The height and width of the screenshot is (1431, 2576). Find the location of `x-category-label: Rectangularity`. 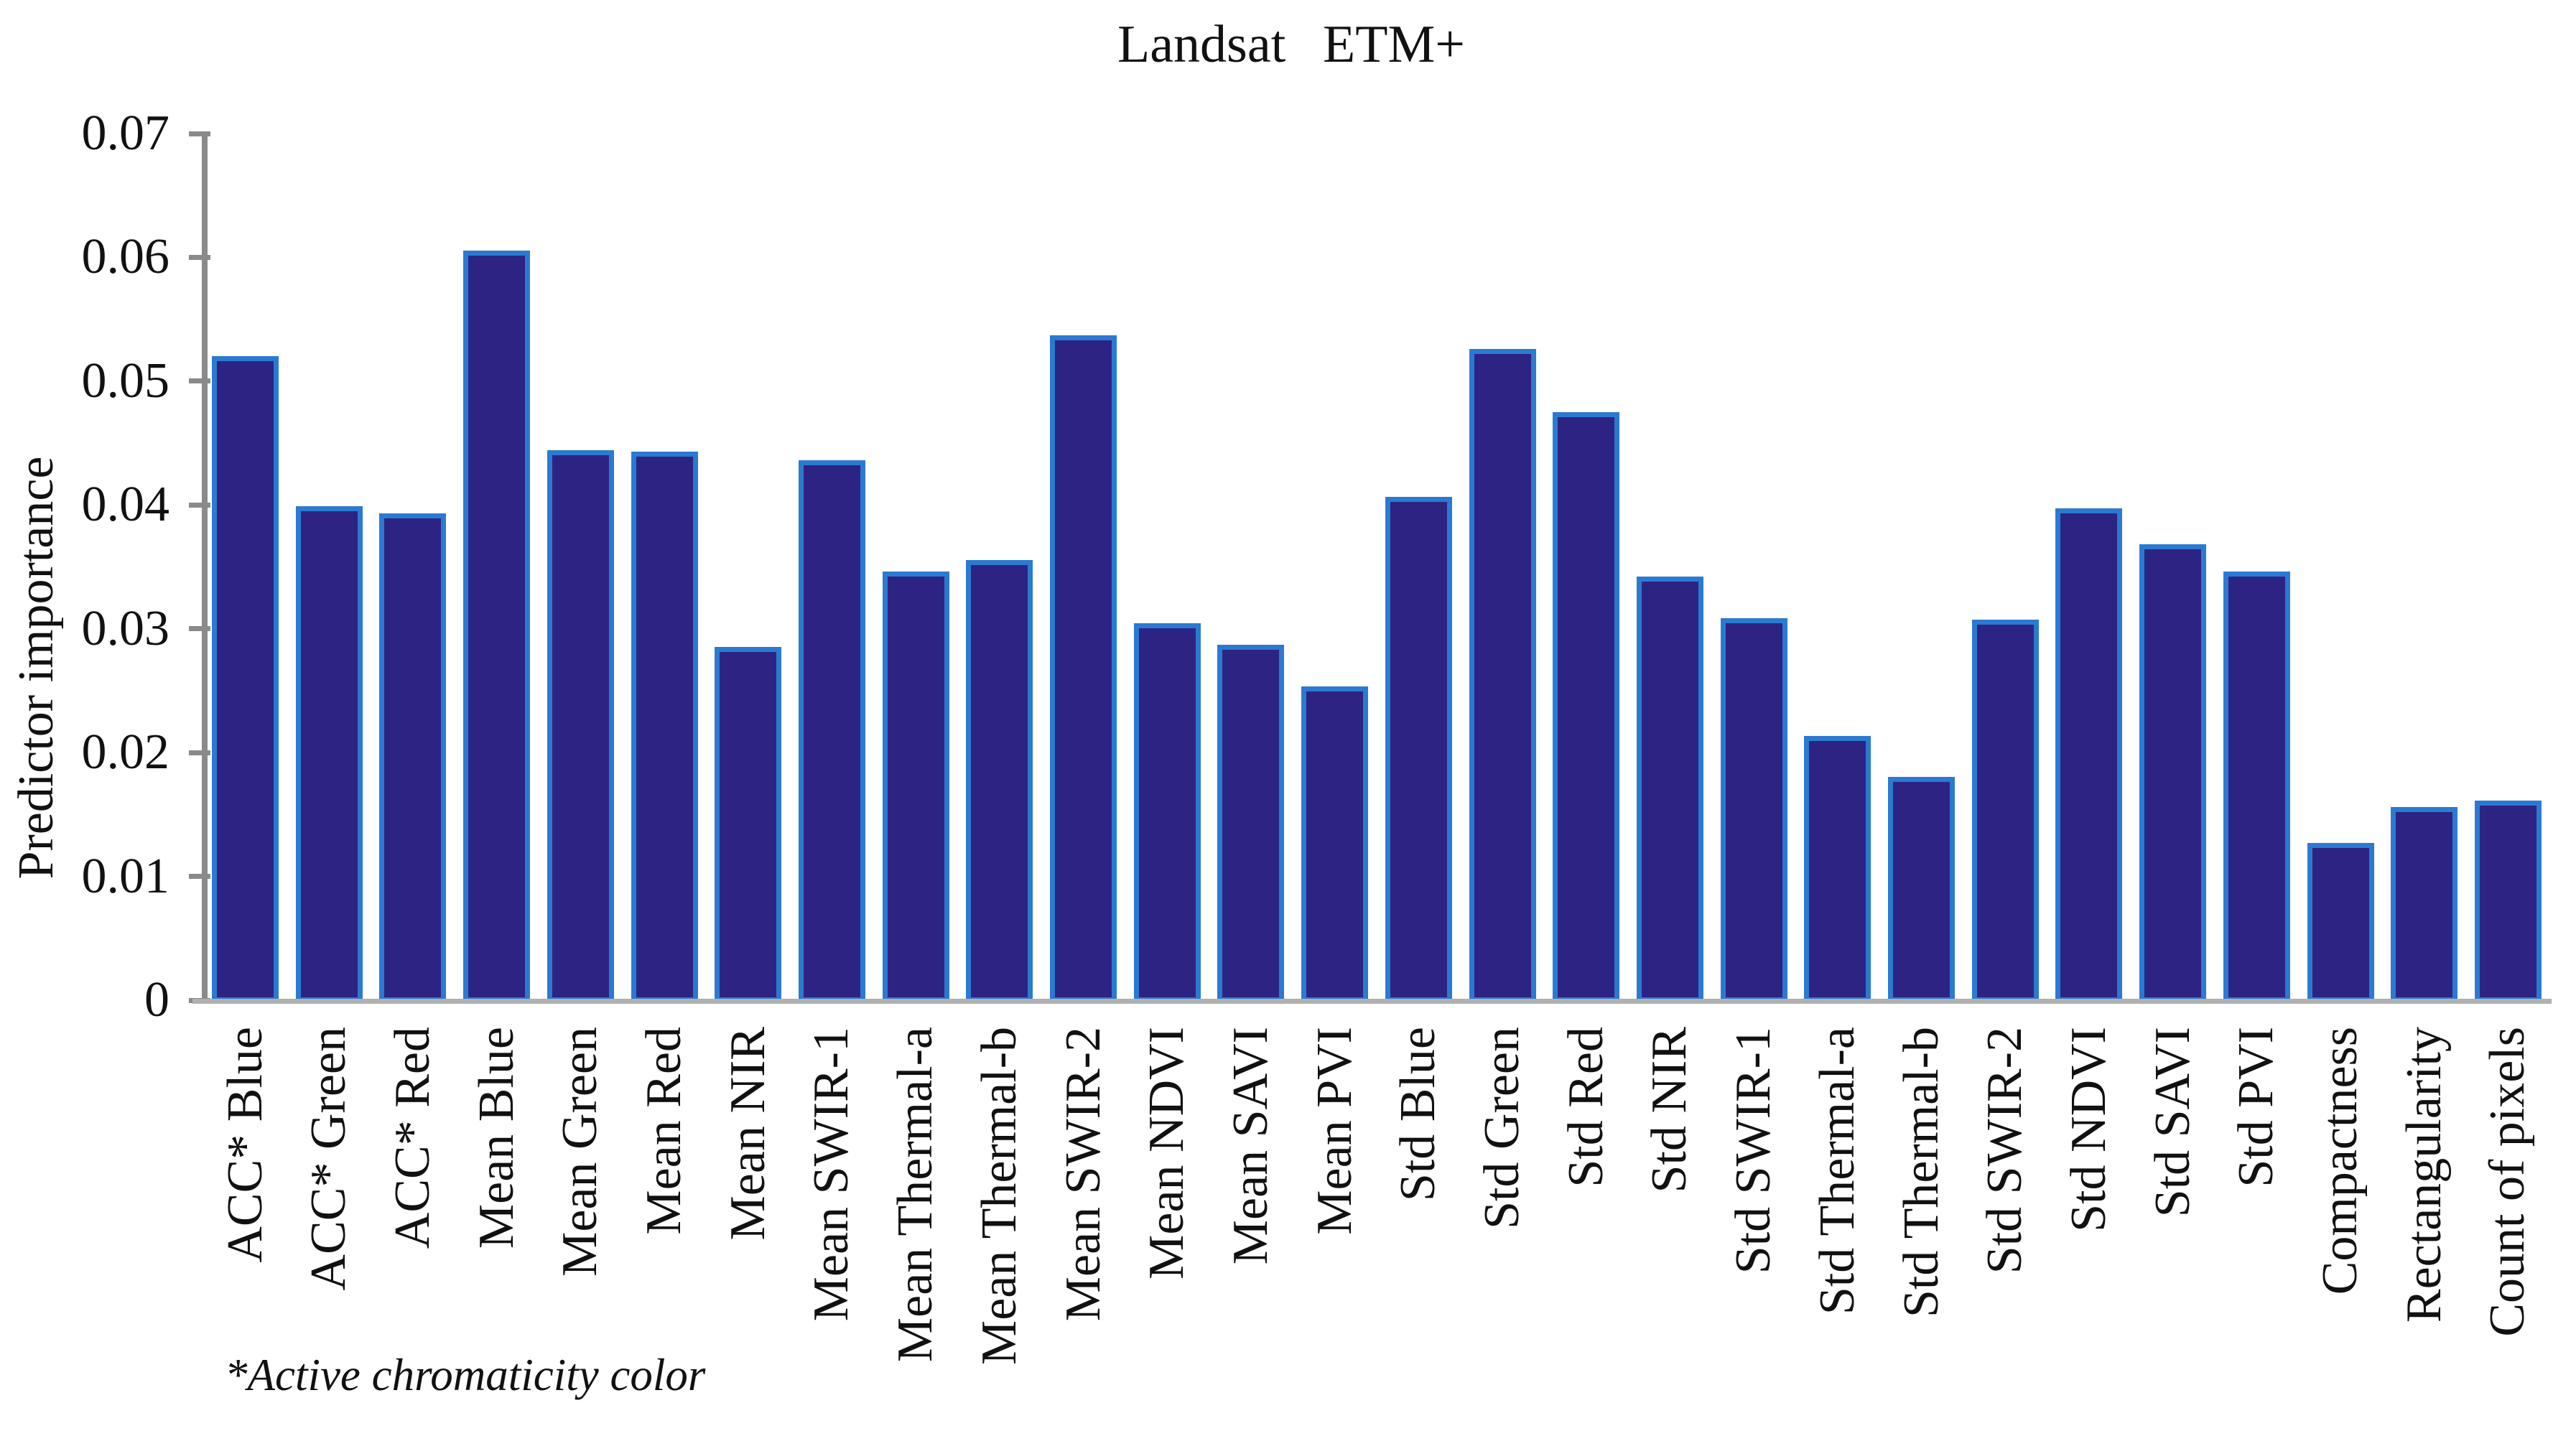

x-category-label: Rectangularity is located at coordinates (2424, 1175).